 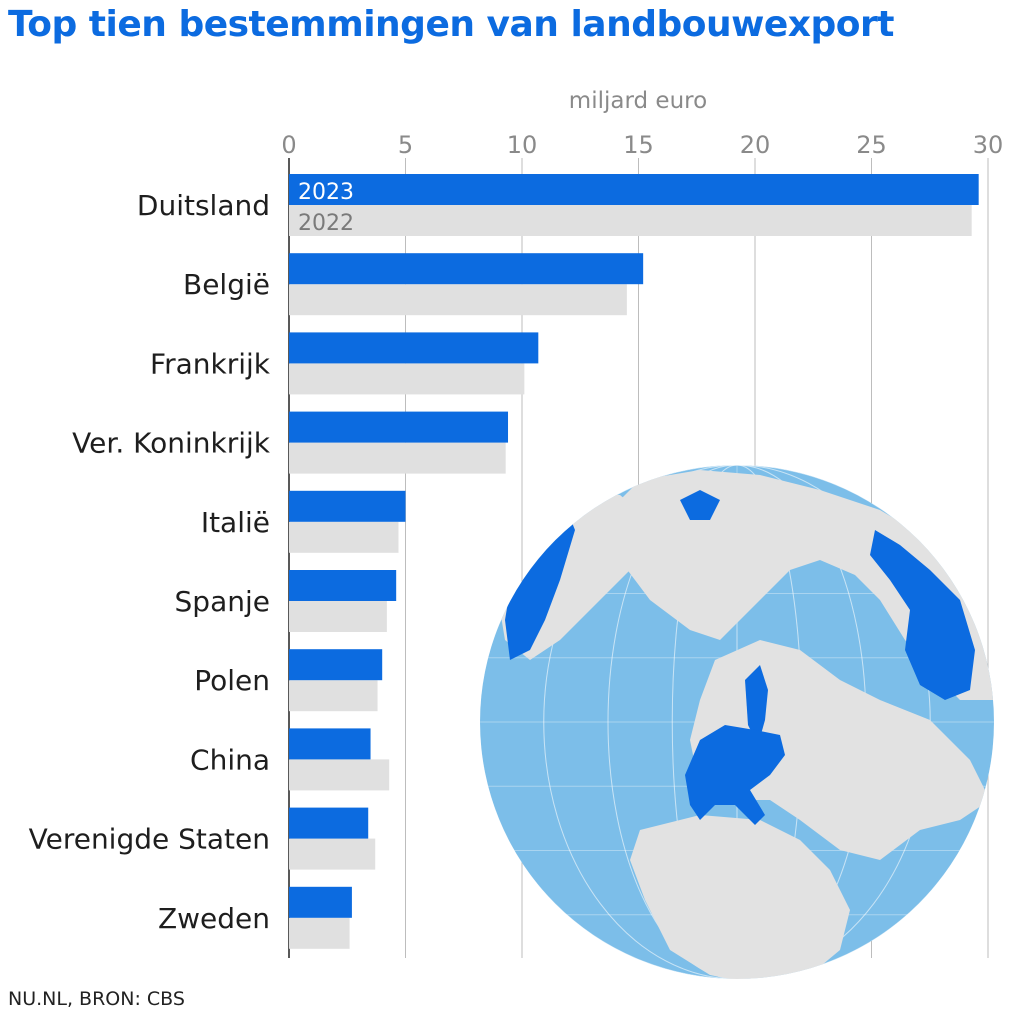 What do you see at coordinates (149, 839) in the screenshot?
I see `category-label: Verenigde Staten` at bounding box center [149, 839].